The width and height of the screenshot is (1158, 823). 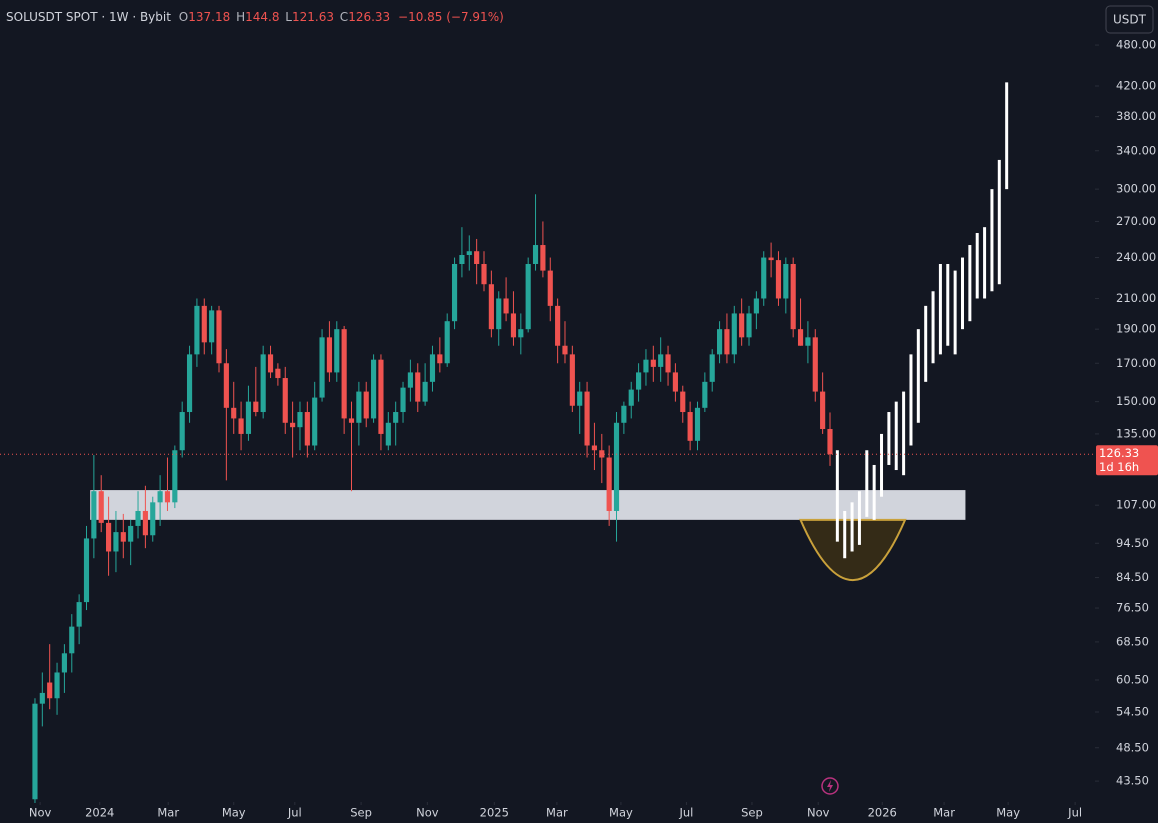 I want to click on y-tick-label: 68.50, so click(x=1132, y=641).